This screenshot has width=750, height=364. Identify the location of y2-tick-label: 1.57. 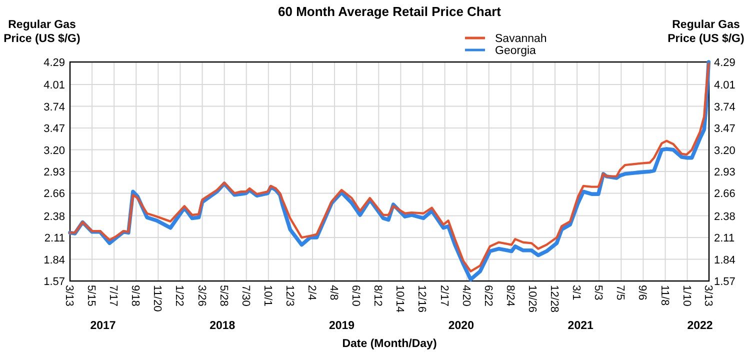
(725, 282).